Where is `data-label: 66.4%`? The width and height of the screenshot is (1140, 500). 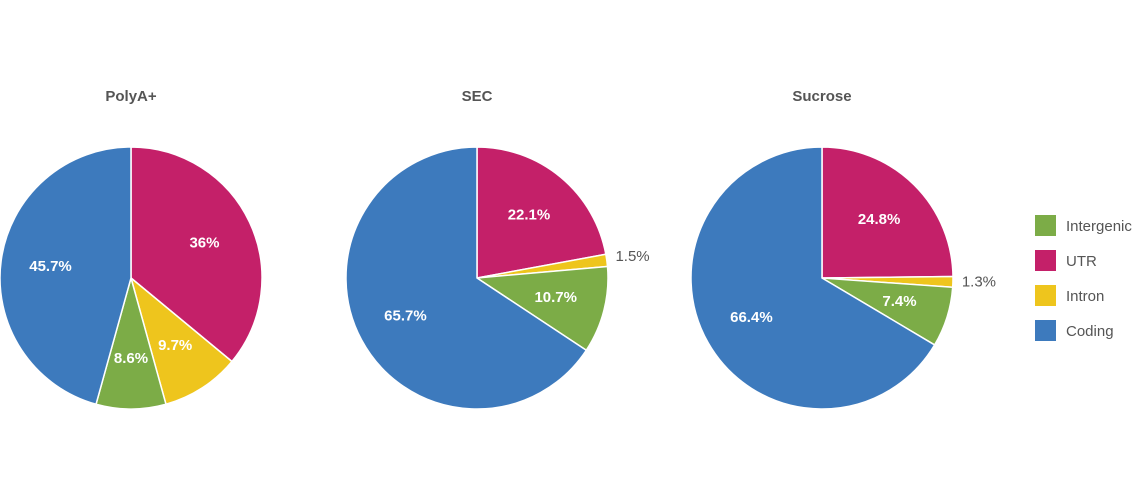
data-label: 66.4% is located at coordinates (751, 317).